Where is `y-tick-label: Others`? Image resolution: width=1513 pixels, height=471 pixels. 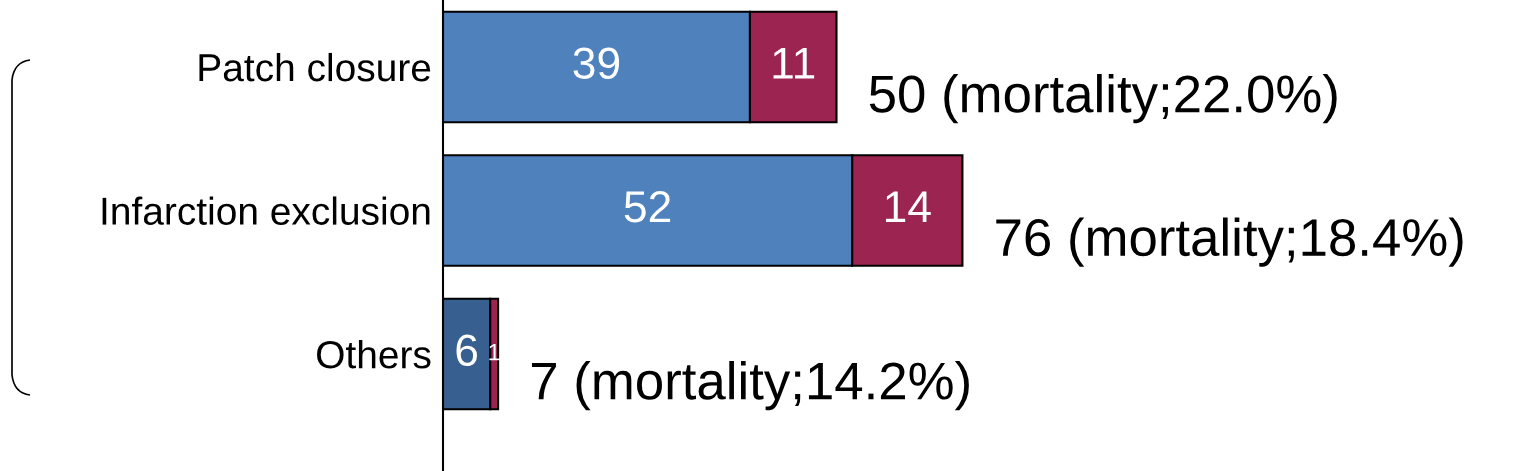
y-tick-label: Others is located at coordinates (374, 354).